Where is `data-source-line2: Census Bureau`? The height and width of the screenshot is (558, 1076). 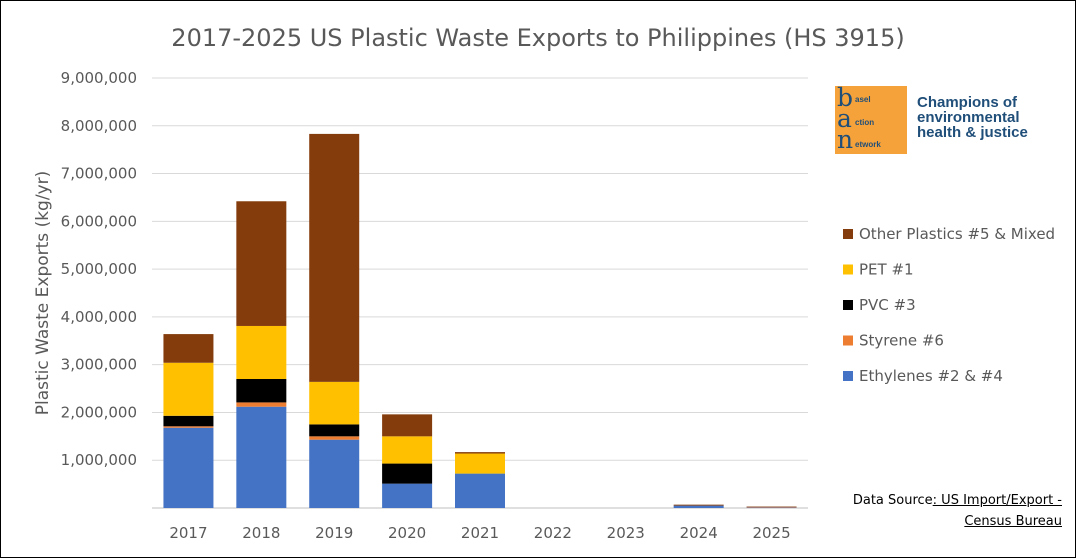 data-source-line2: Census Bureau is located at coordinates (1013, 521).